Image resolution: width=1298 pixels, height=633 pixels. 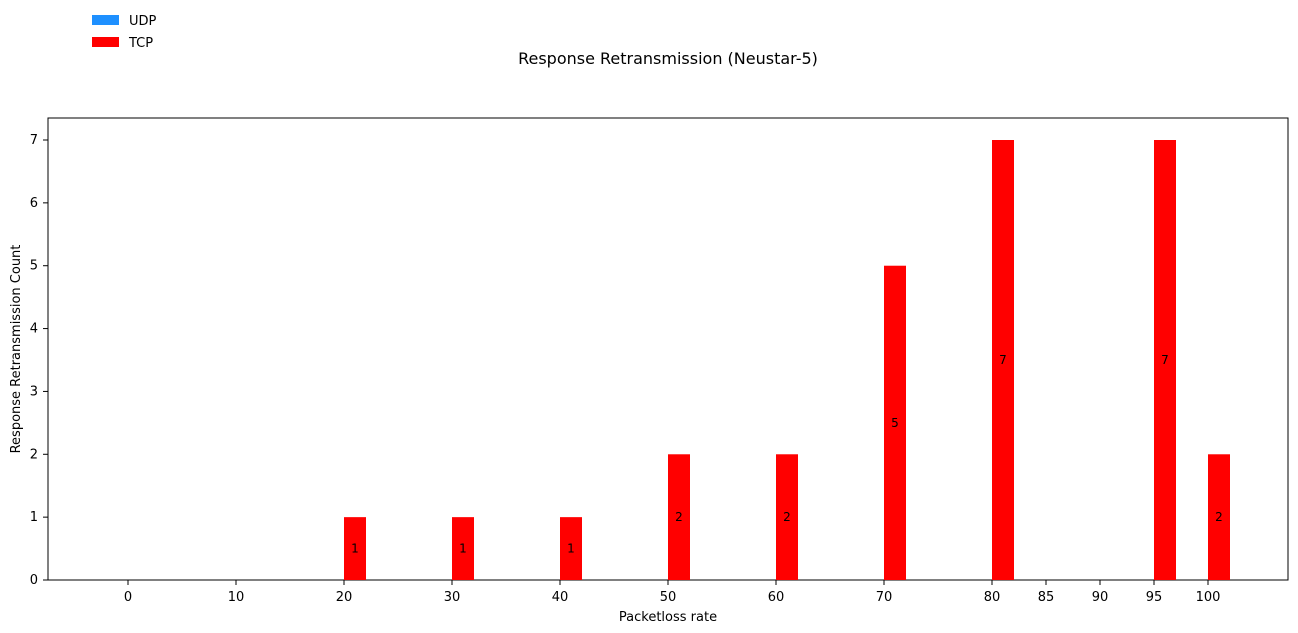 I want to click on tcp-bar-label-30: 1, so click(x=571, y=549).